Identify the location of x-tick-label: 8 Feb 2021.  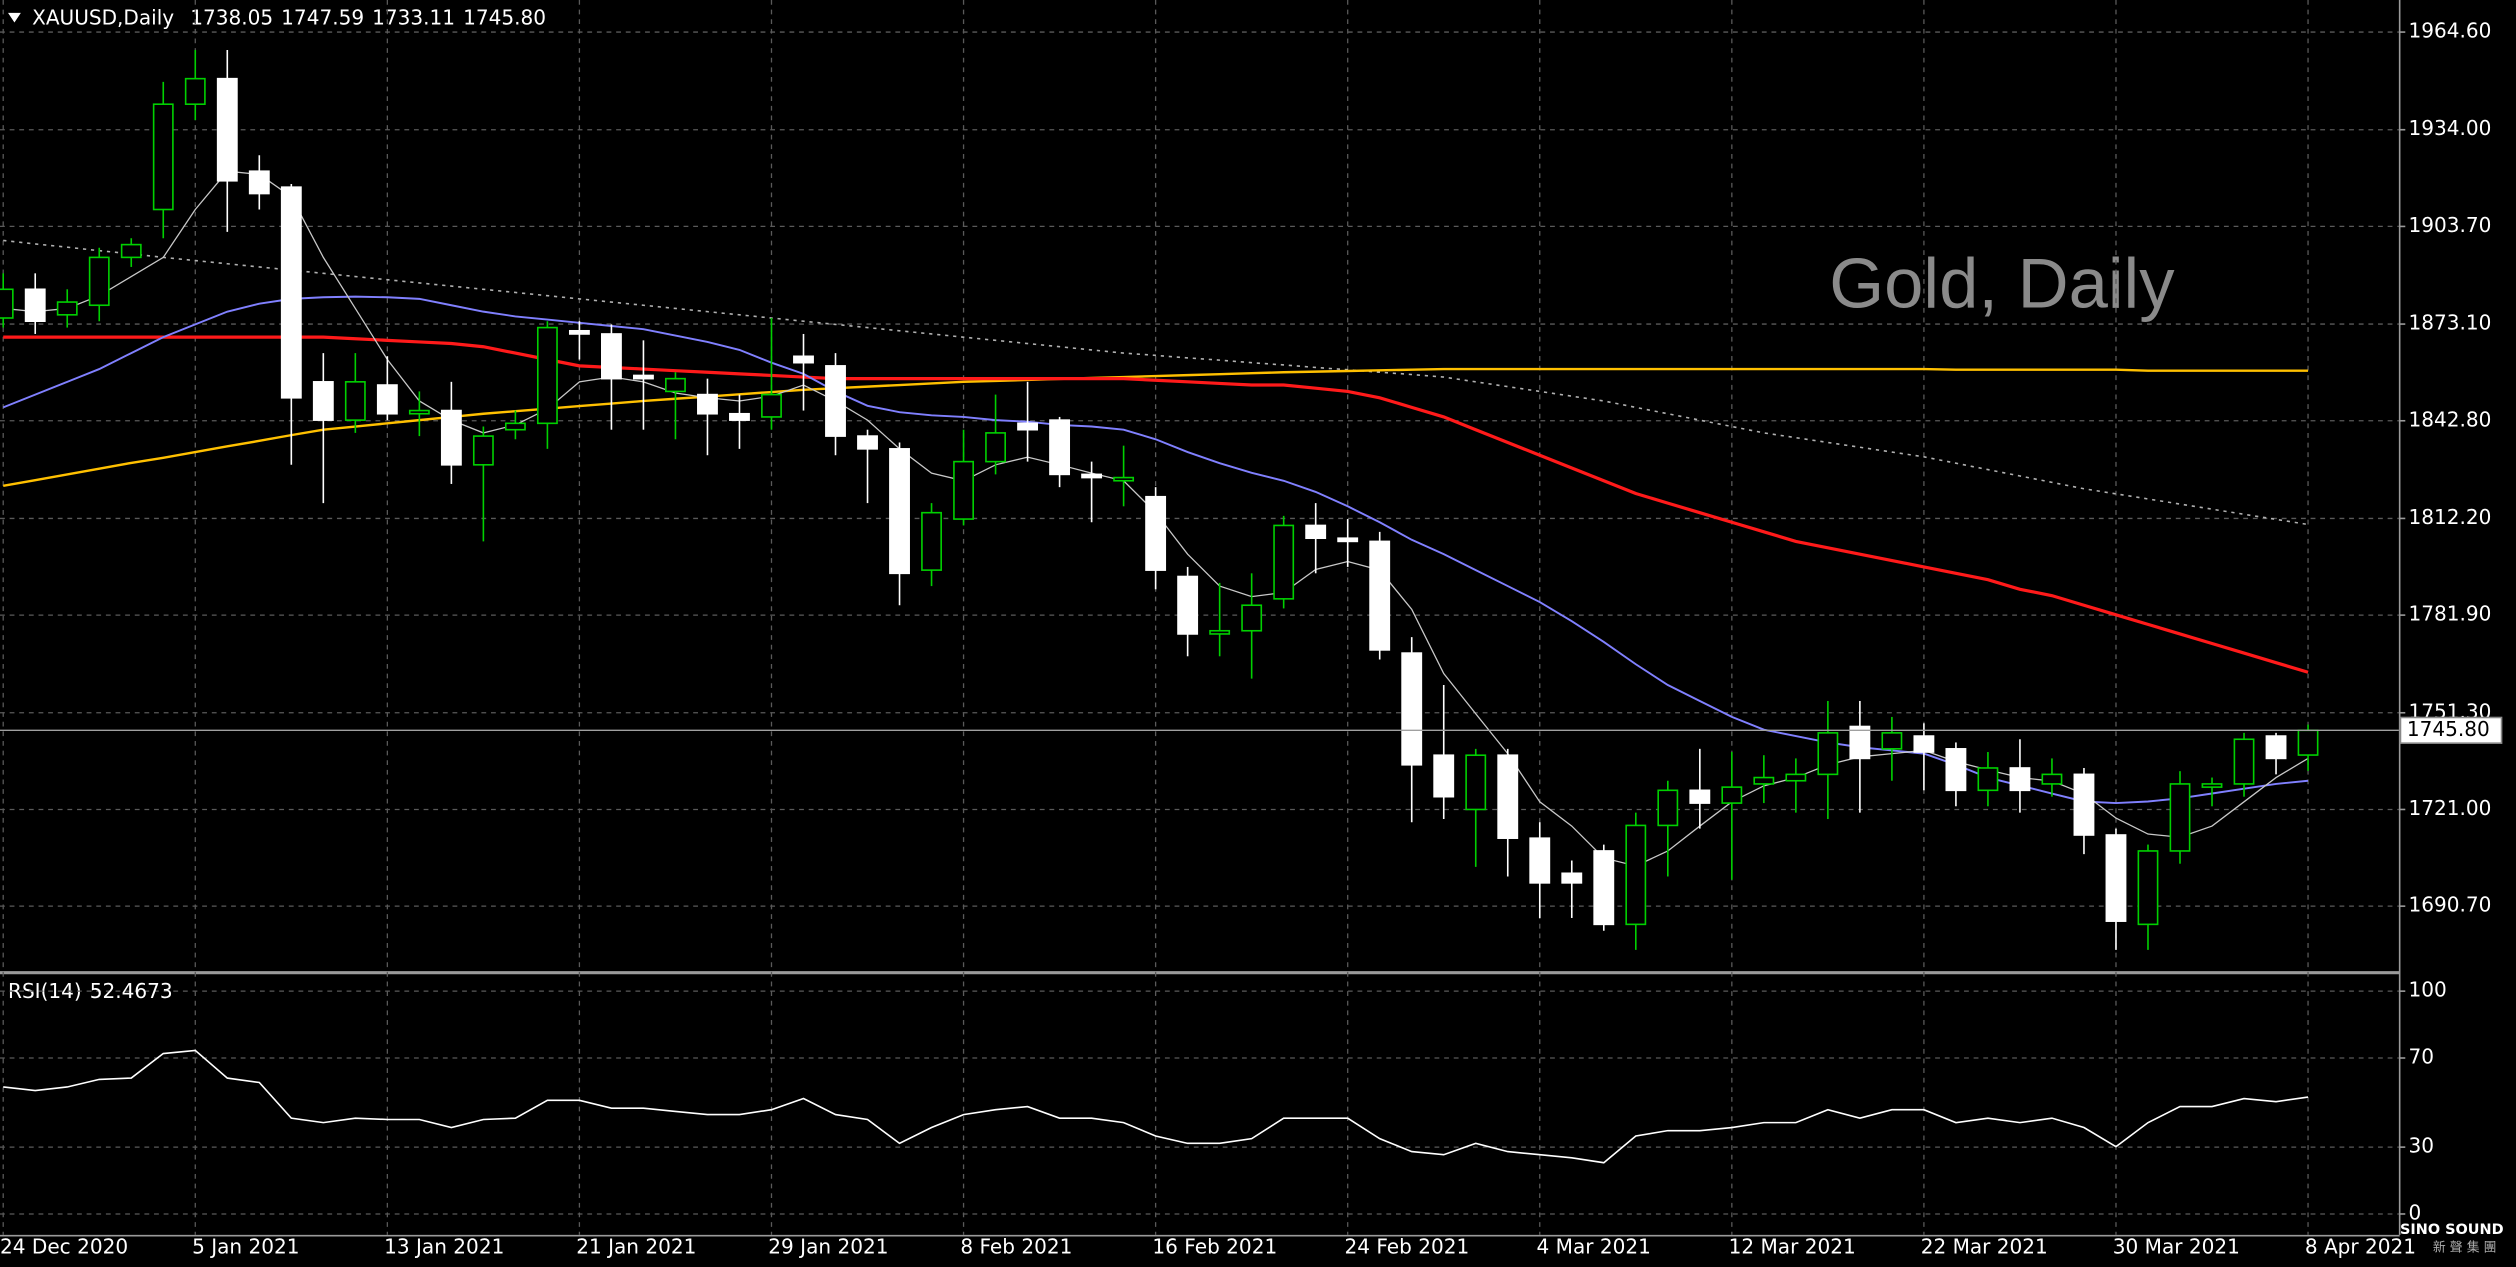
(1016, 1246).